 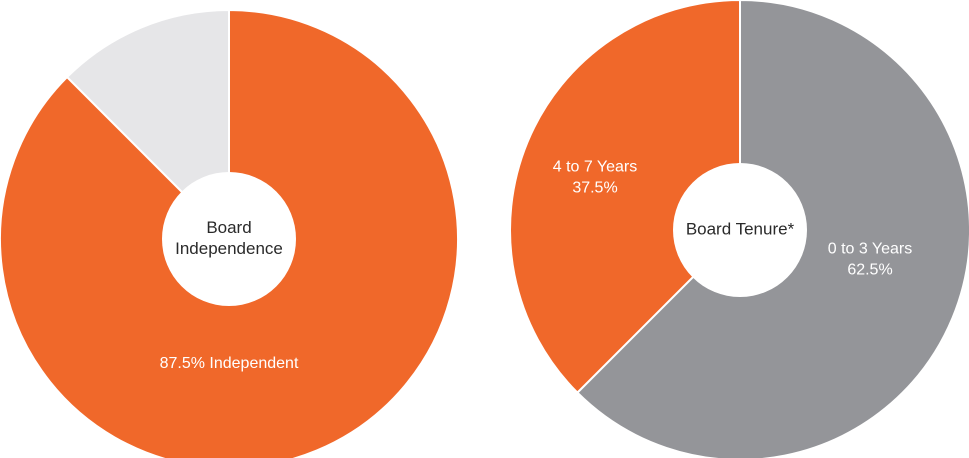 I want to click on slice-label: 37.5%, so click(x=594, y=188).